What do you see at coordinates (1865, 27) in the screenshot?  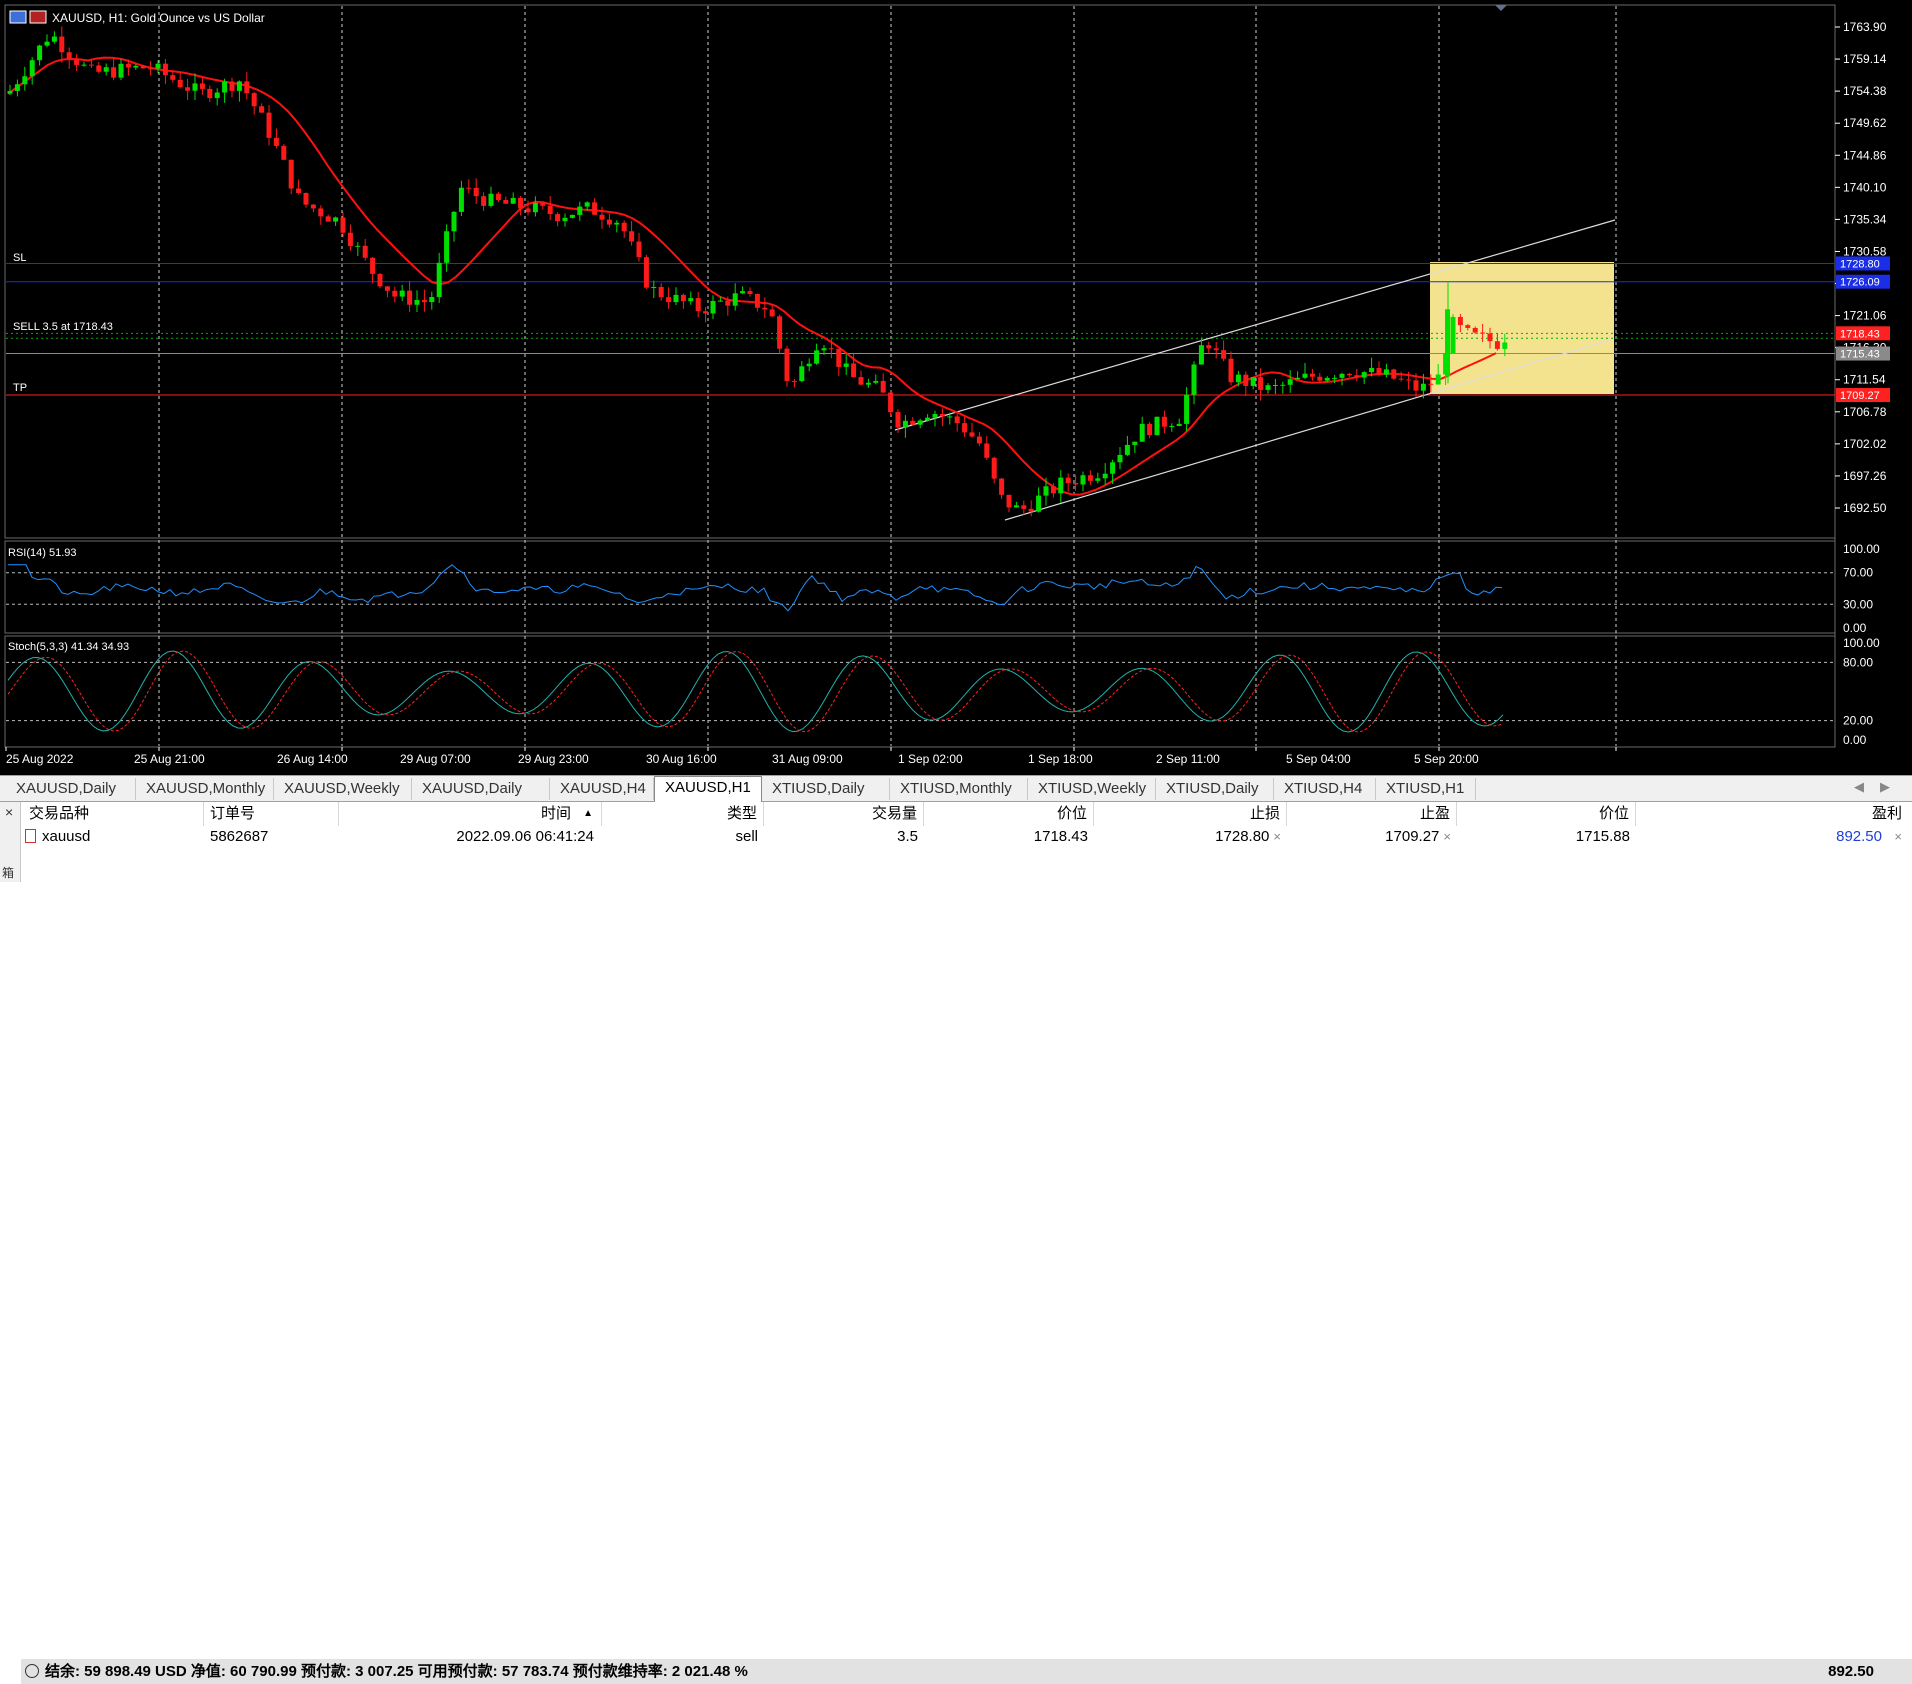 I see `price-tick-label: 1763.90` at bounding box center [1865, 27].